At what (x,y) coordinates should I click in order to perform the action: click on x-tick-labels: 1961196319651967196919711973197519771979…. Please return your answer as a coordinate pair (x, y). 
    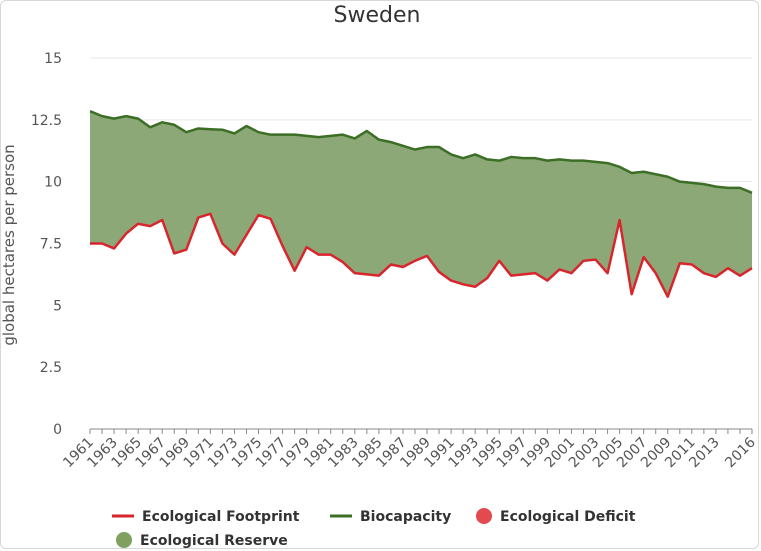
    Looking at the image, I should click on (409, 452).